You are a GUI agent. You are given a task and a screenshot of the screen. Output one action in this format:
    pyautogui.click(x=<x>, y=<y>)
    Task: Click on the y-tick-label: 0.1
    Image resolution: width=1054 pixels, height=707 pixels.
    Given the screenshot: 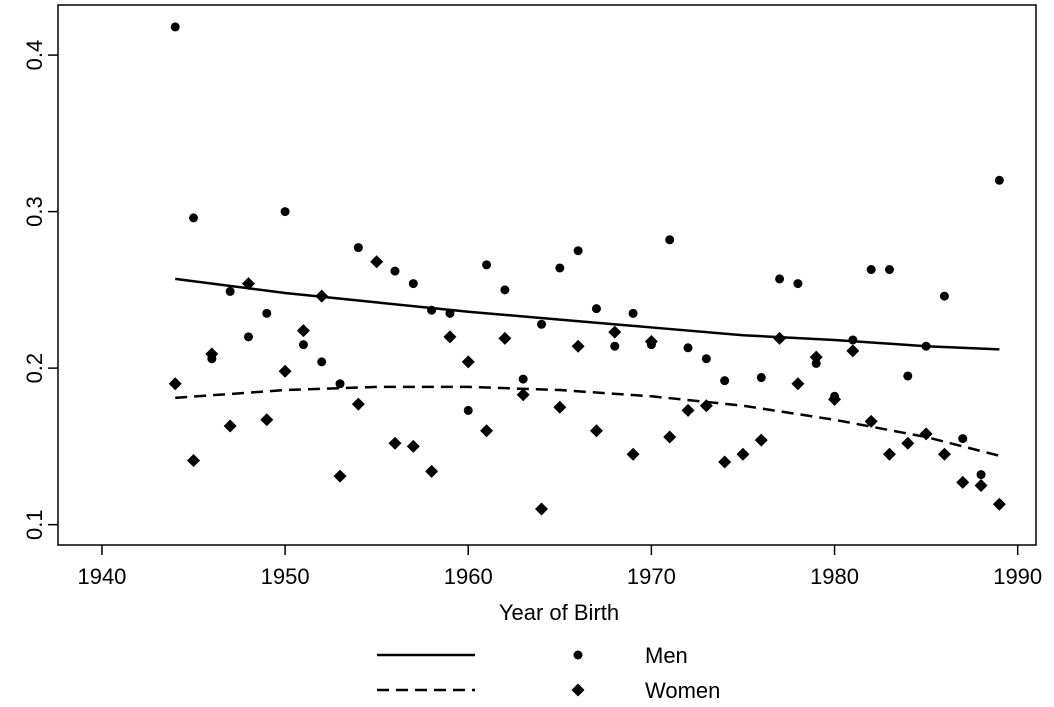 What is the action you would take?
    pyautogui.click(x=34, y=524)
    